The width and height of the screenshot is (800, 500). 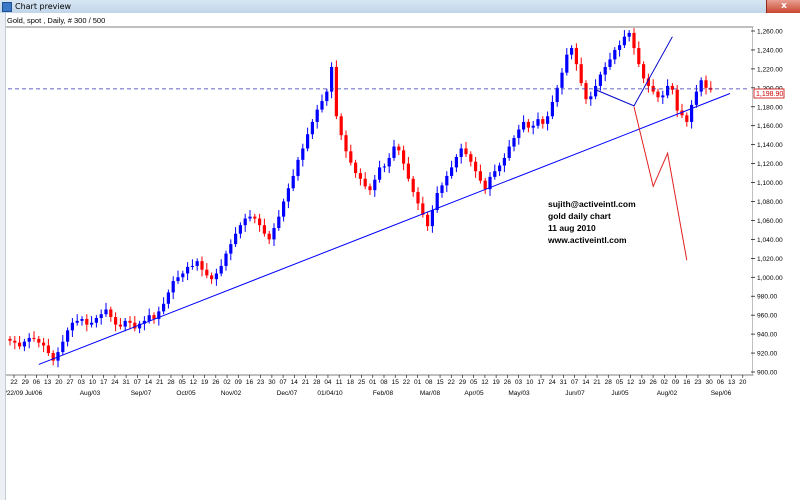 I want to click on x-tick-label: 30, so click(x=710, y=382).